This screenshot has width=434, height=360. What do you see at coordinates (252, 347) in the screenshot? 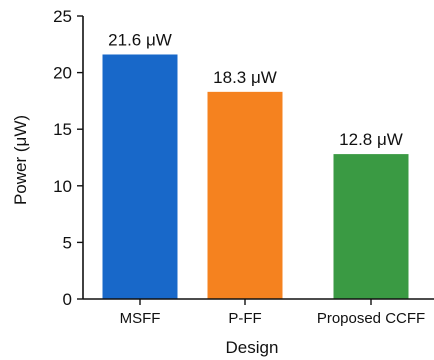
I see `x-axis-title: Design` at bounding box center [252, 347].